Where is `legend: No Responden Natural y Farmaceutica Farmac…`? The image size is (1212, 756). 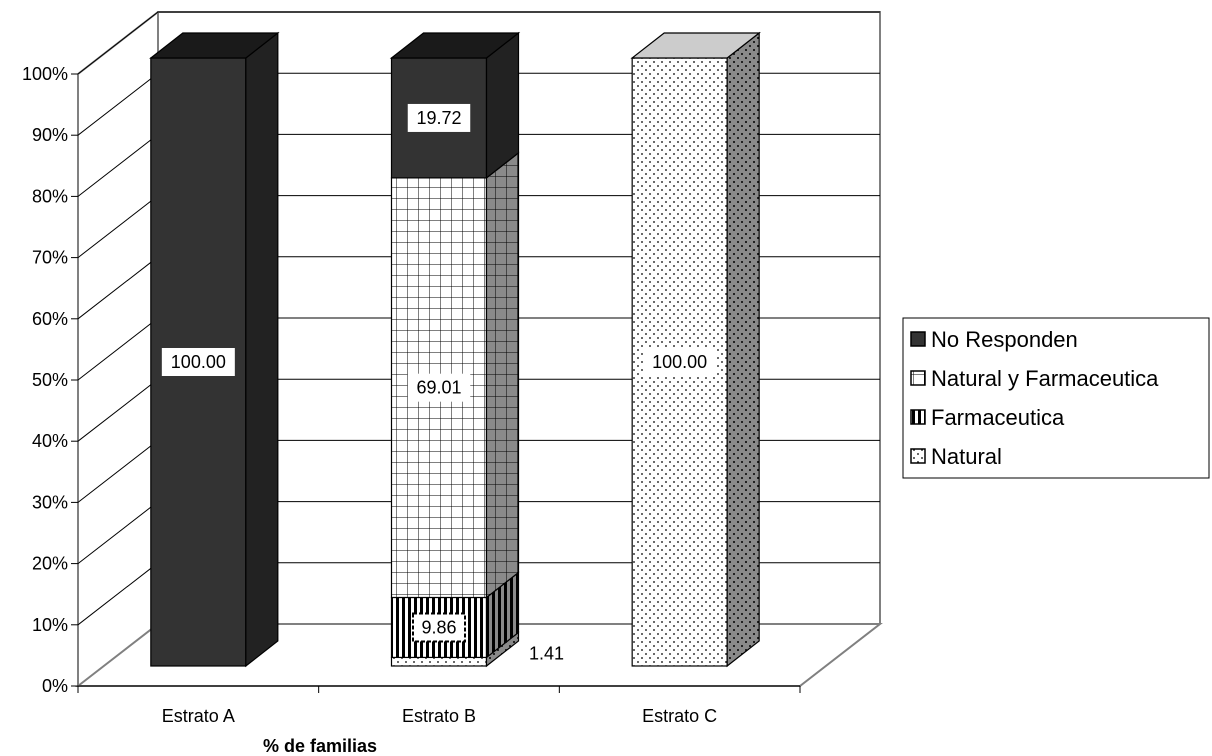 legend: No Responden Natural y Farmaceutica Farmac… is located at coordinates (1056, 398).